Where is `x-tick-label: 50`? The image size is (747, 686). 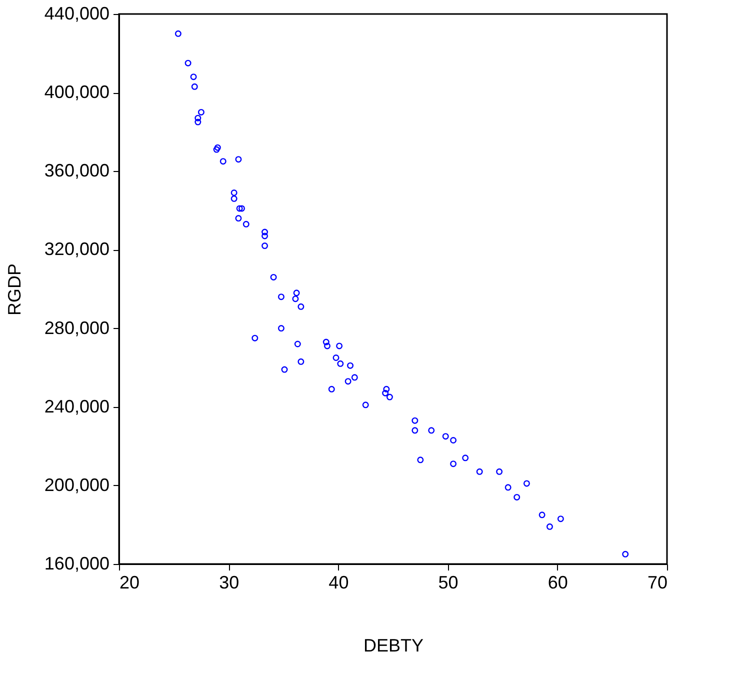
x-tick-label: 50 is located at coordinates (448, 582).